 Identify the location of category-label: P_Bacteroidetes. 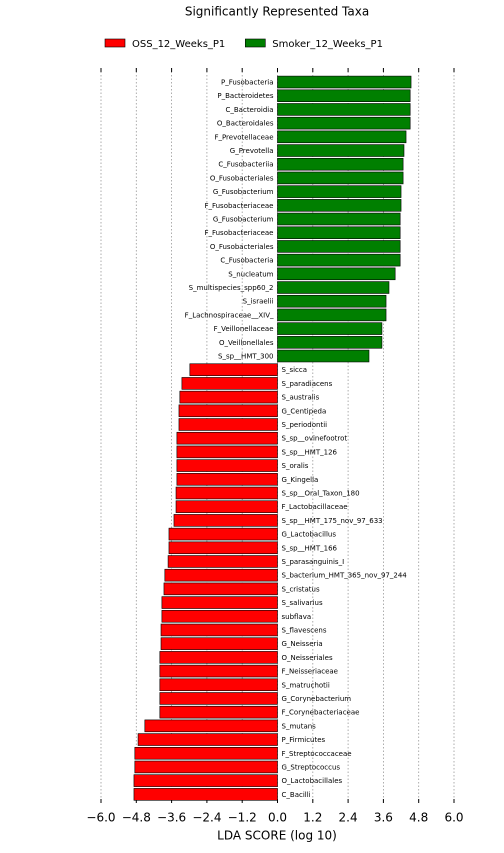
(245, 96).